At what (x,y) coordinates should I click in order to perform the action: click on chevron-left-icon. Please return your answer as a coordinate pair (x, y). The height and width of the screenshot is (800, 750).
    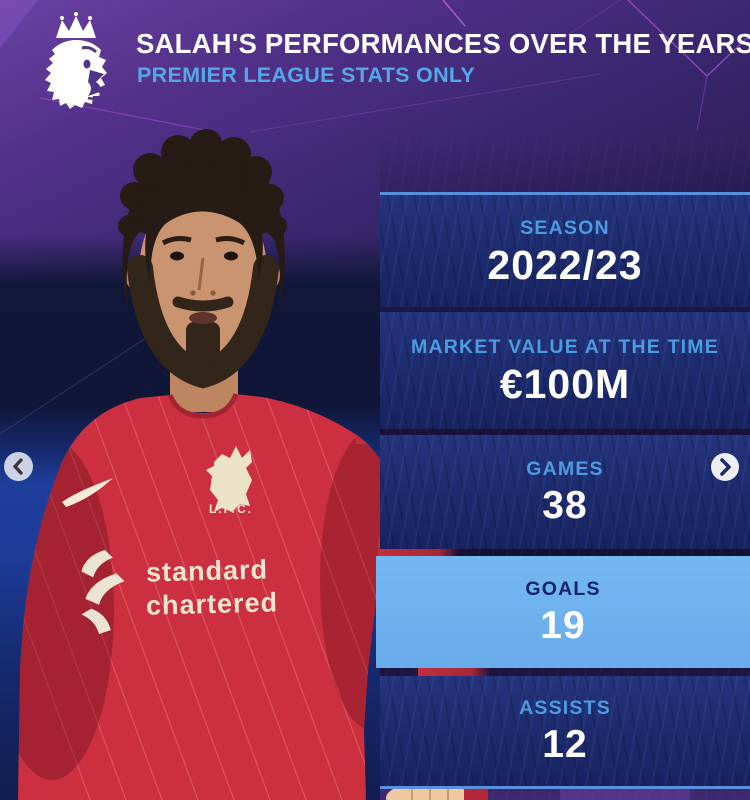
    Looking at the image, I should click on (18, 466).